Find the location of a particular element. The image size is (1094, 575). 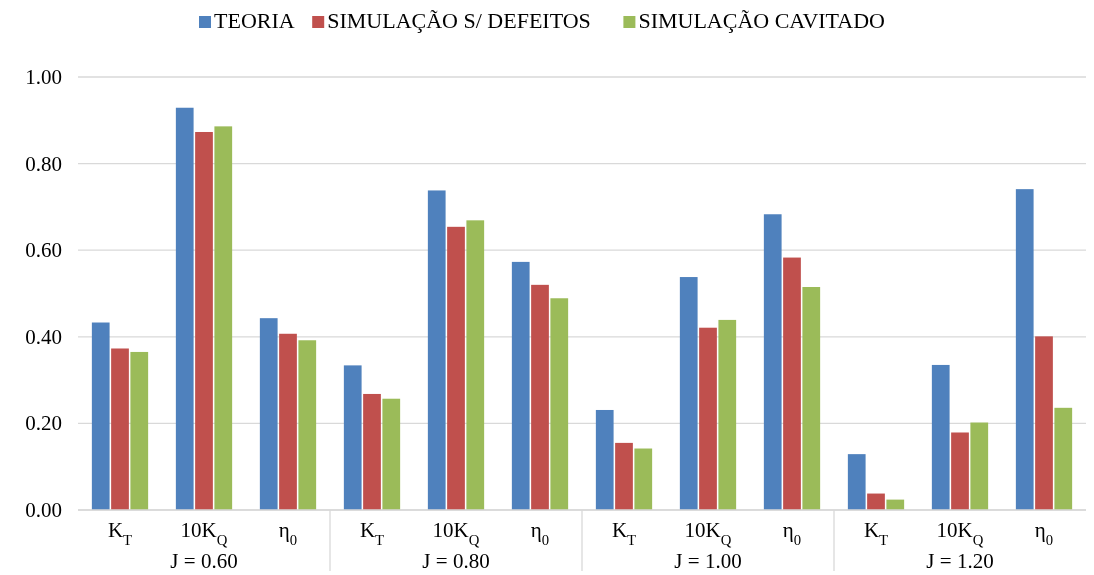

text: J = 0.80 is located at coordinates (456, 561).